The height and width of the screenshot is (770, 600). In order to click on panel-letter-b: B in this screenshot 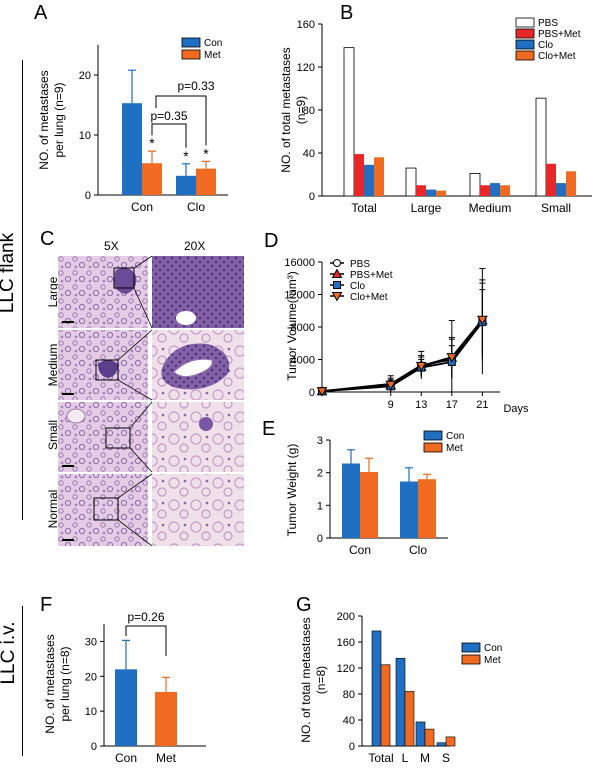, I will do `click(347, 13)`.